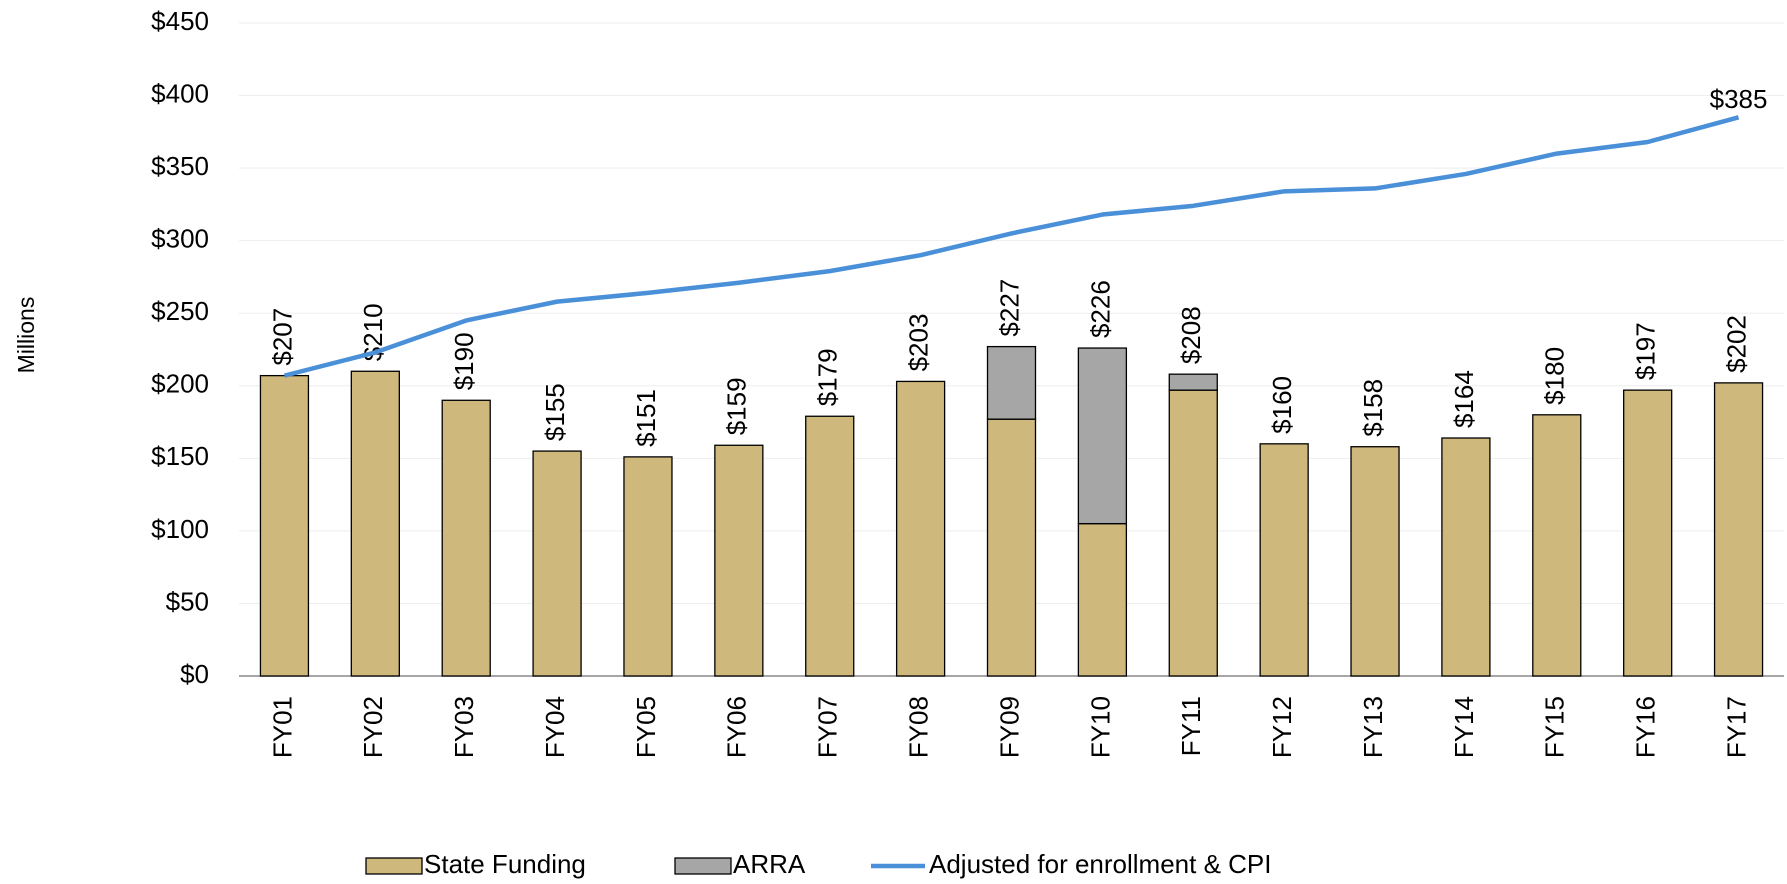  Describe the element at coordinates (1100, 864) in the screenshot. I see `legend-label: Adjusted for enrollment & CPI` at that location.